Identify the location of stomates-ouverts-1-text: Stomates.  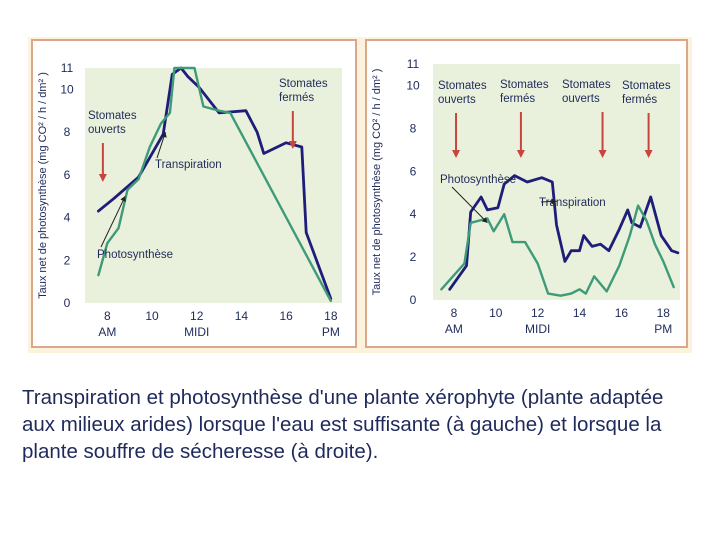
(462, 86).